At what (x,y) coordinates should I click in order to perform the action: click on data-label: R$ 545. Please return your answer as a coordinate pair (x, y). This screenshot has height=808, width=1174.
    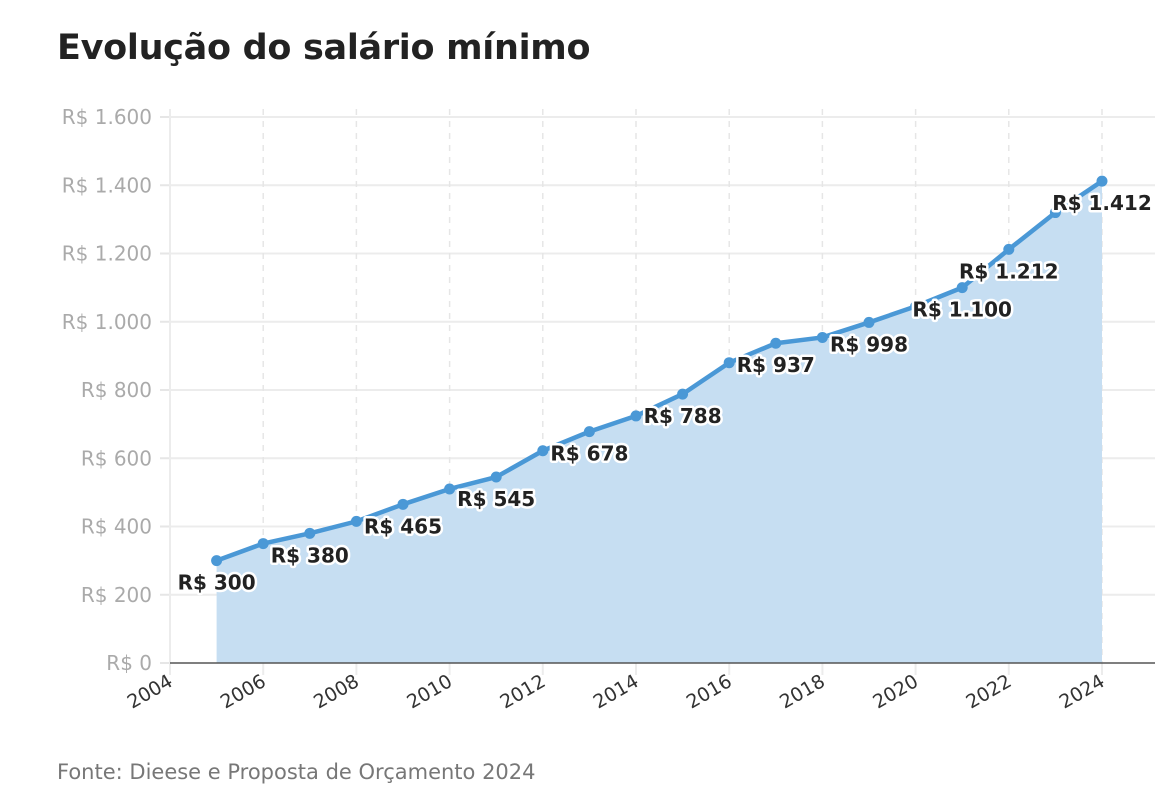
    Looking at the image, I should click on (496, 499).